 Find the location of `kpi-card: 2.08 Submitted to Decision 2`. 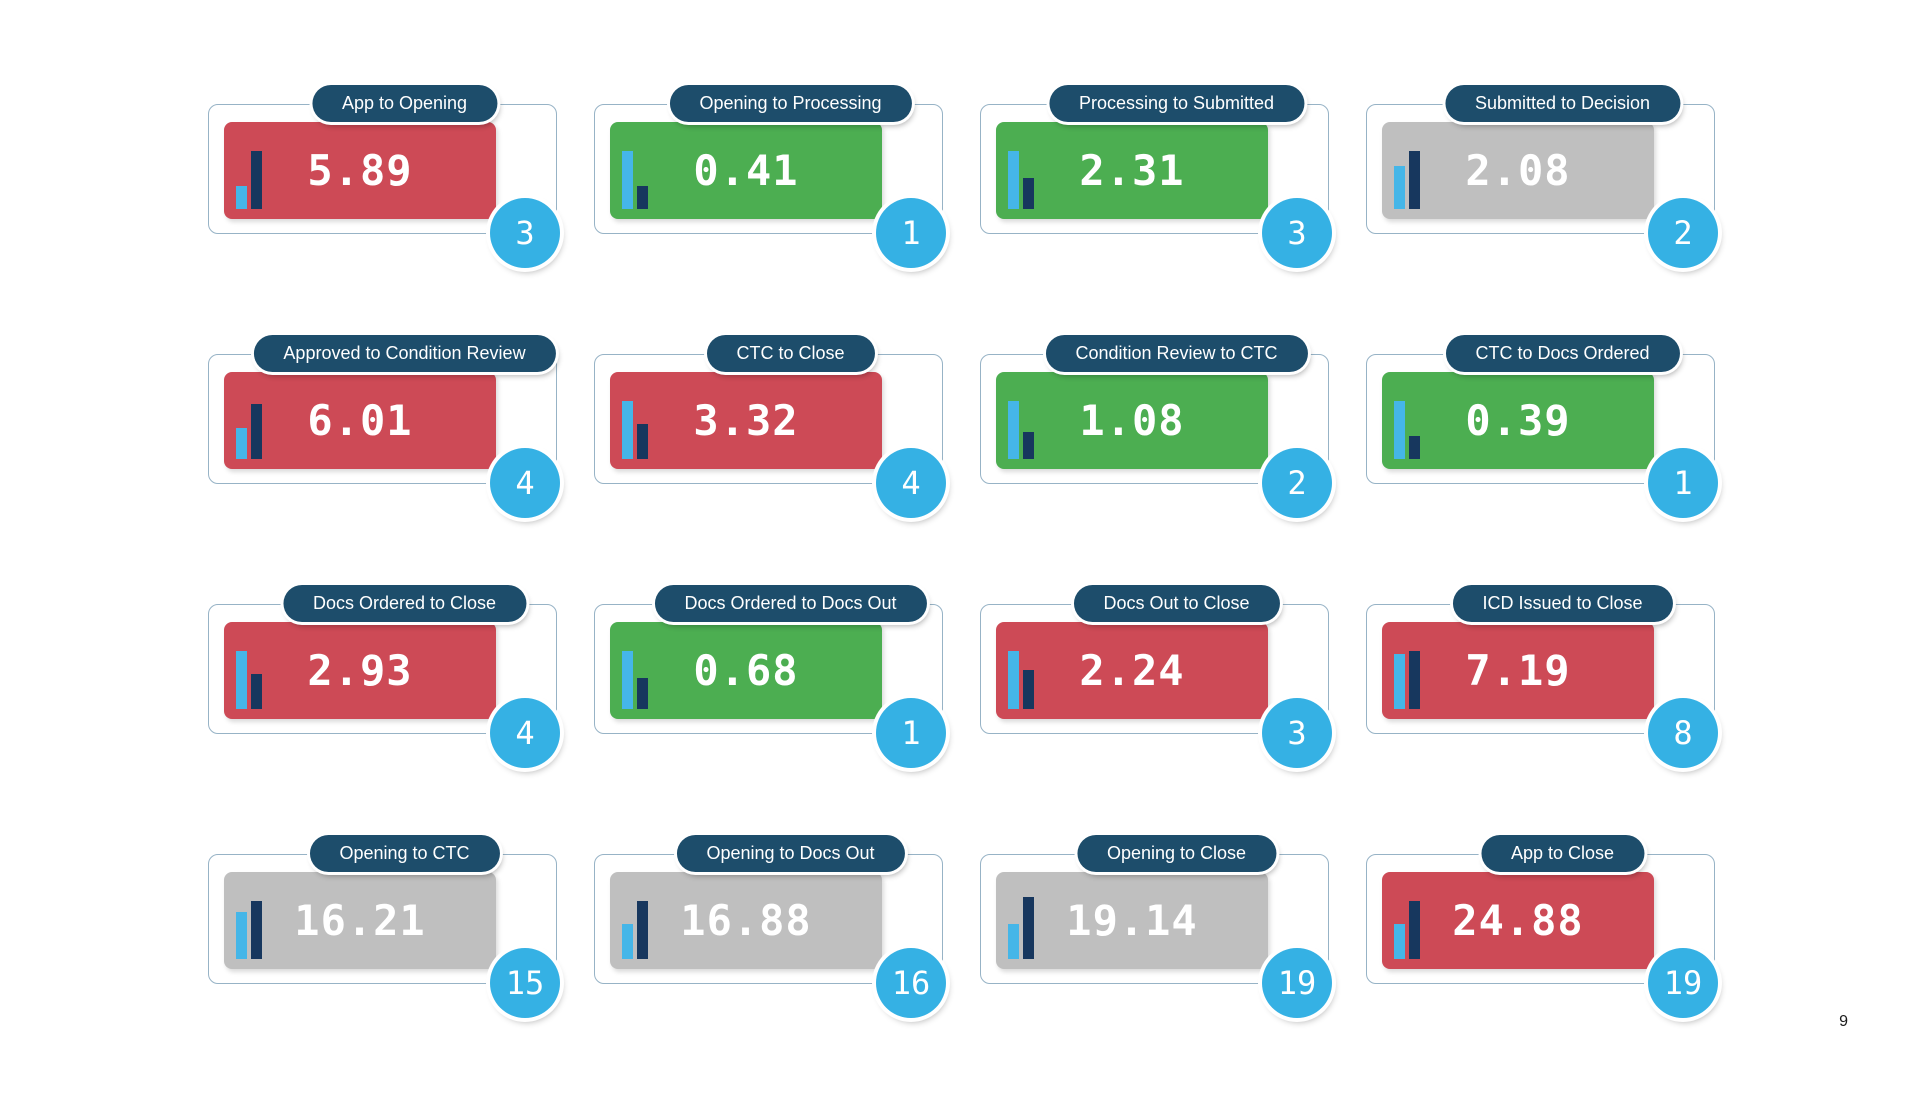

kpi-card: 2.08 Submitted to Decision 2 is located at coordinates (1542, 176).